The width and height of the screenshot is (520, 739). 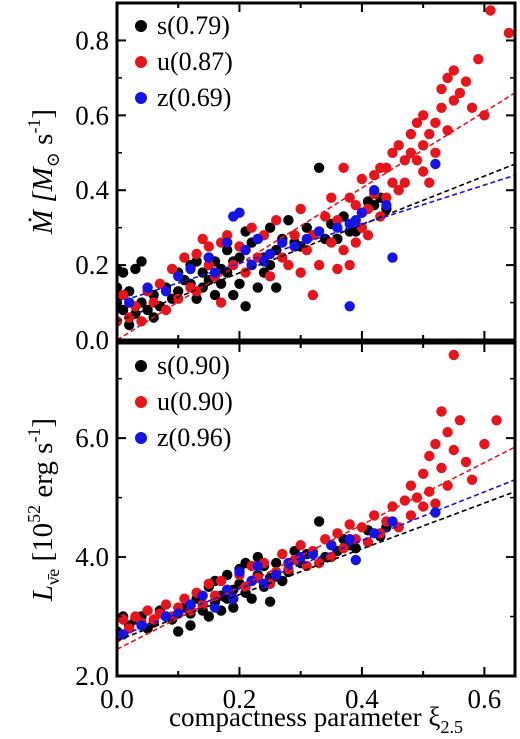 I want to click on legend-marker-z, so click(x=141, y=438).